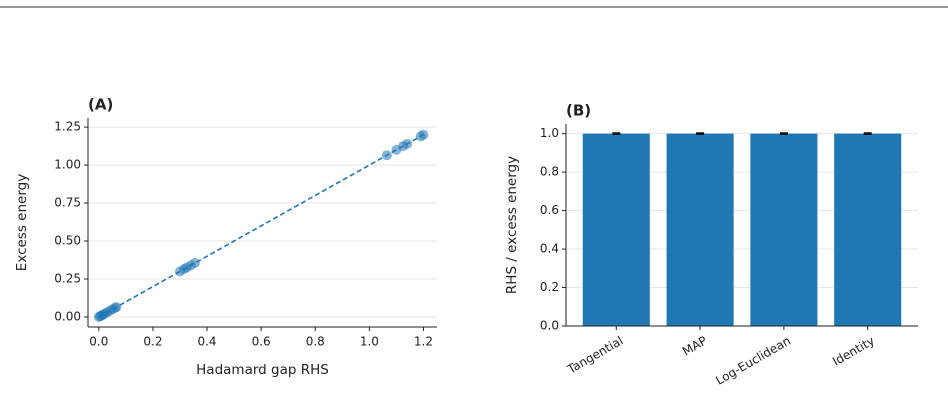  What do you see at coordinates (67, 203) in the screenshot?
I see `y-tick-label: 0.75` at bounding box center [67, 203].